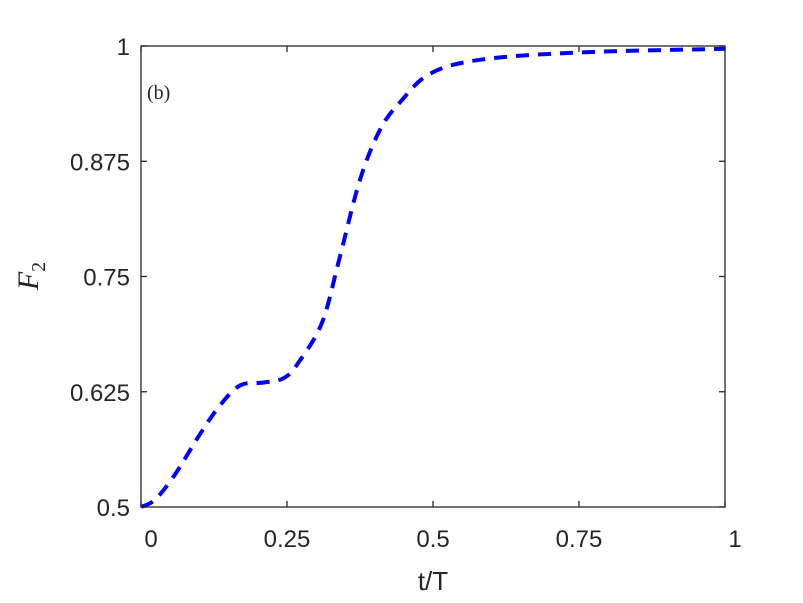 This screenshot has height=603, width=803. What do you see at coordinates (158, 93) in the screenshot?
I see `panel-label: (b)` at bounding box center [158, 93].